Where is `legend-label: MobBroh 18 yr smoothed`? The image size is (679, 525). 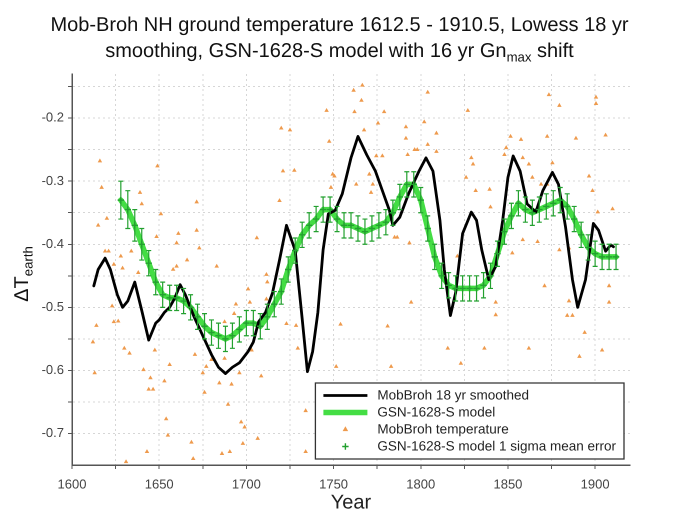
legend-label: MobBroh 18 yr smoothed is located at coordinates (453, 395).